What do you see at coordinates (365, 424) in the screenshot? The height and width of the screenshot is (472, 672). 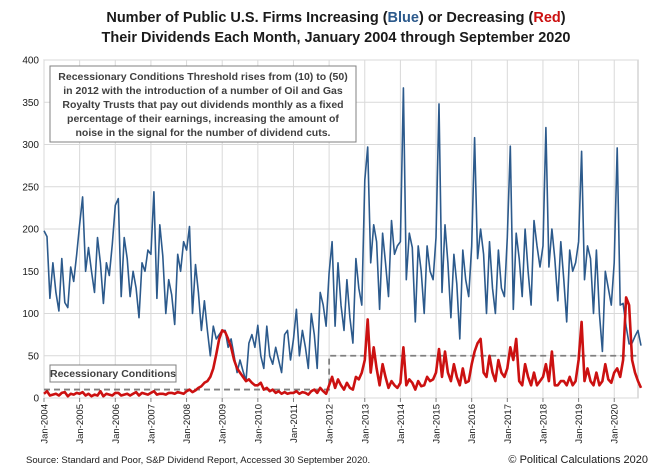 I see `x-tick-label: Jan-2013` at bounding box center [365, 424].